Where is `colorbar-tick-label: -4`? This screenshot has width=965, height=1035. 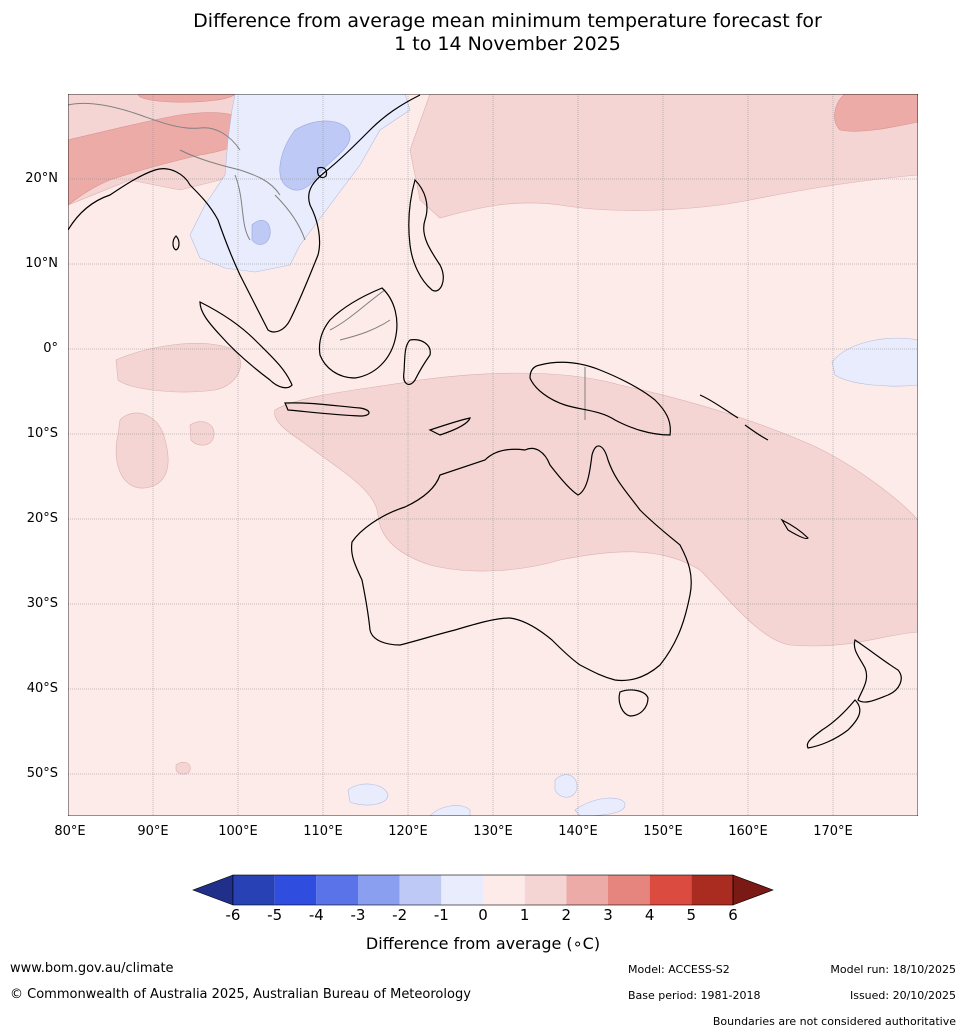
colorbar-tick-label: -4 is located at coordinates (316, 915).